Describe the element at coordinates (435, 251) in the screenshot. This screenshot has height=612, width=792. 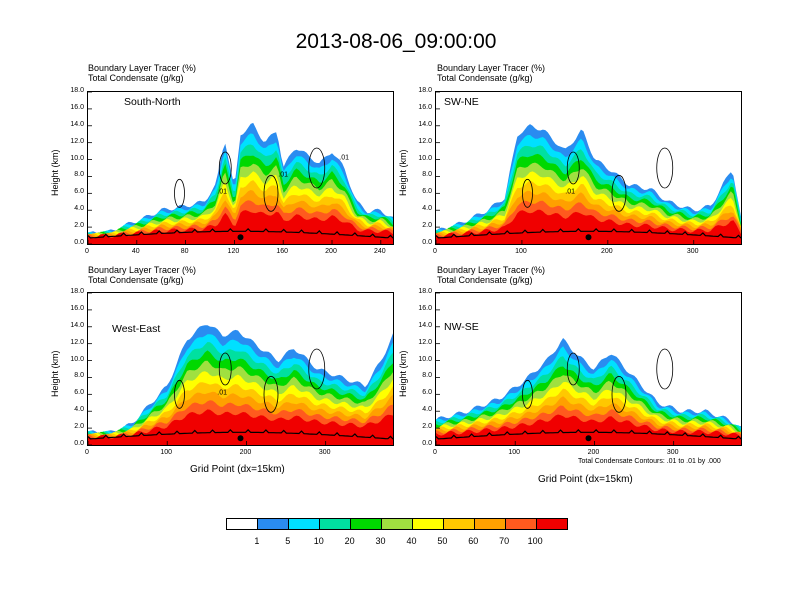
I see `x-tick-label: 0` at that location.